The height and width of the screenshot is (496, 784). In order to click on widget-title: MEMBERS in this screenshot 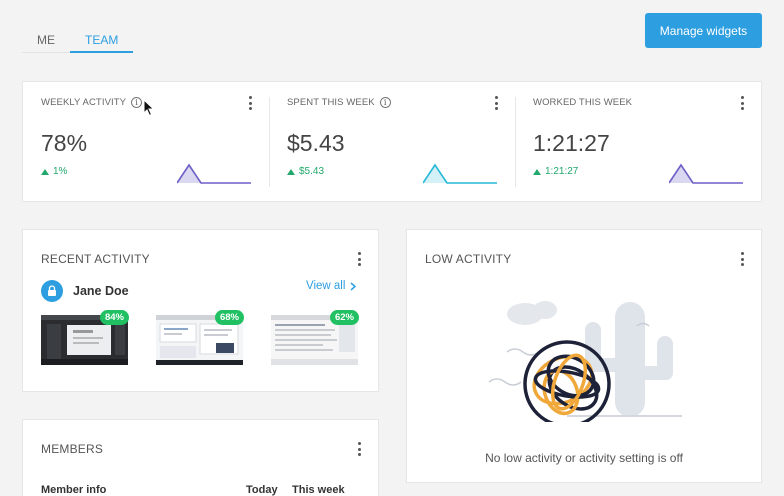, I will do `click(72, 449)`.